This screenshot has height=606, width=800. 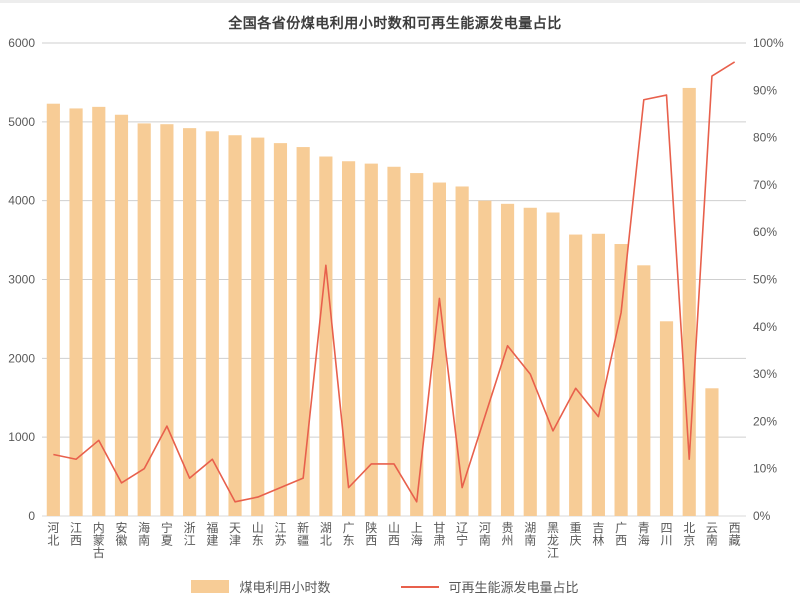 What do you see at coordinates (21, 122) in the screenshot?
I see `left-axis-tick-label: 5000` at bounding box center [21, 122].